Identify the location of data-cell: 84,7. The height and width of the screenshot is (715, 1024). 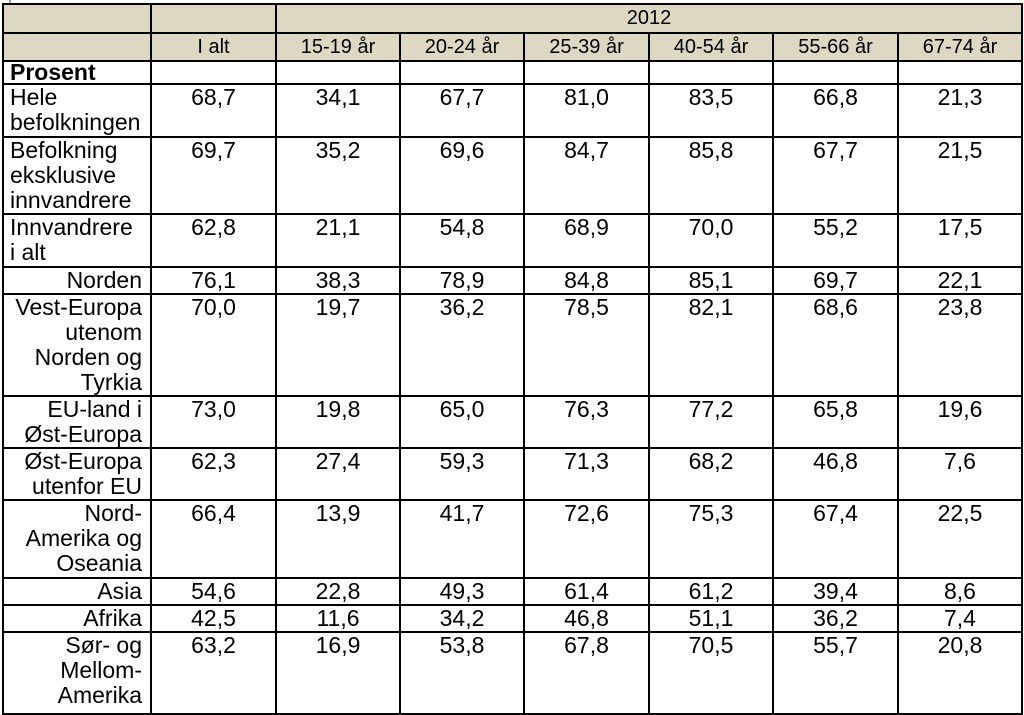
(586, 175).